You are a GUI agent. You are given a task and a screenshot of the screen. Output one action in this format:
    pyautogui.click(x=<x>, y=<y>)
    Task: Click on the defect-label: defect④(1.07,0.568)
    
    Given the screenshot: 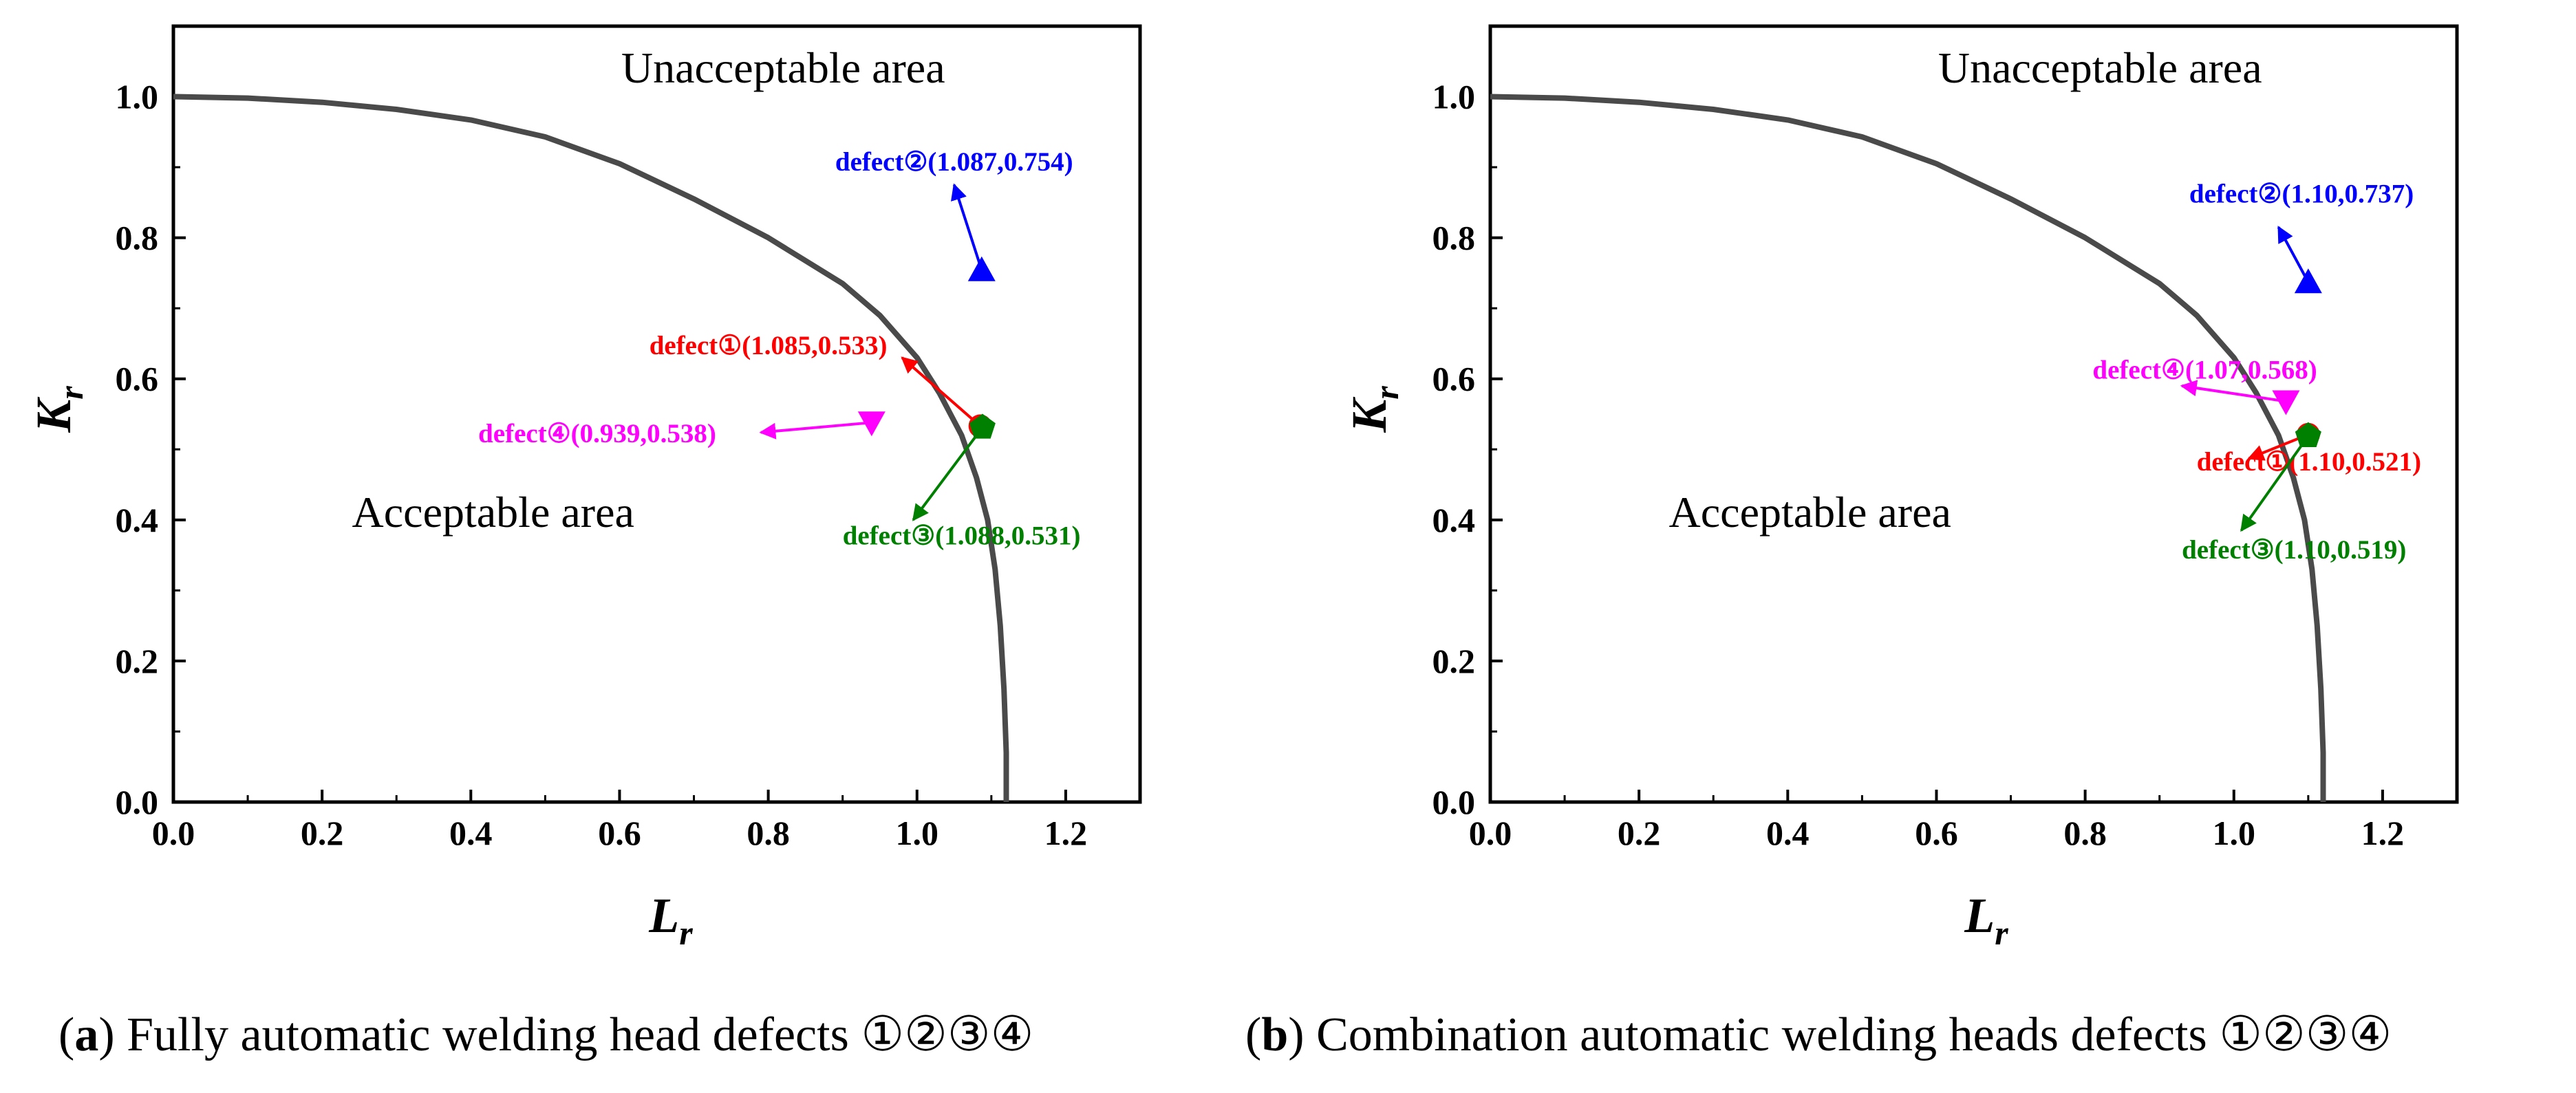 What is the action you would take?
    pyautogui.click(x=2204, y=370)
    